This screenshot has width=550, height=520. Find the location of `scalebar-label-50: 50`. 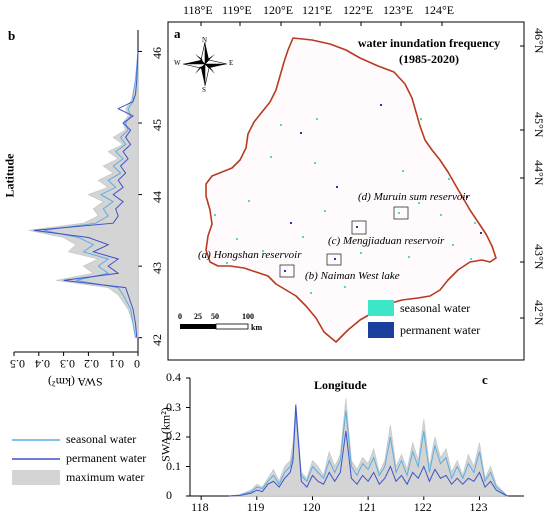

scalebar-label-50: 50 is located at coordinates (215, 316).